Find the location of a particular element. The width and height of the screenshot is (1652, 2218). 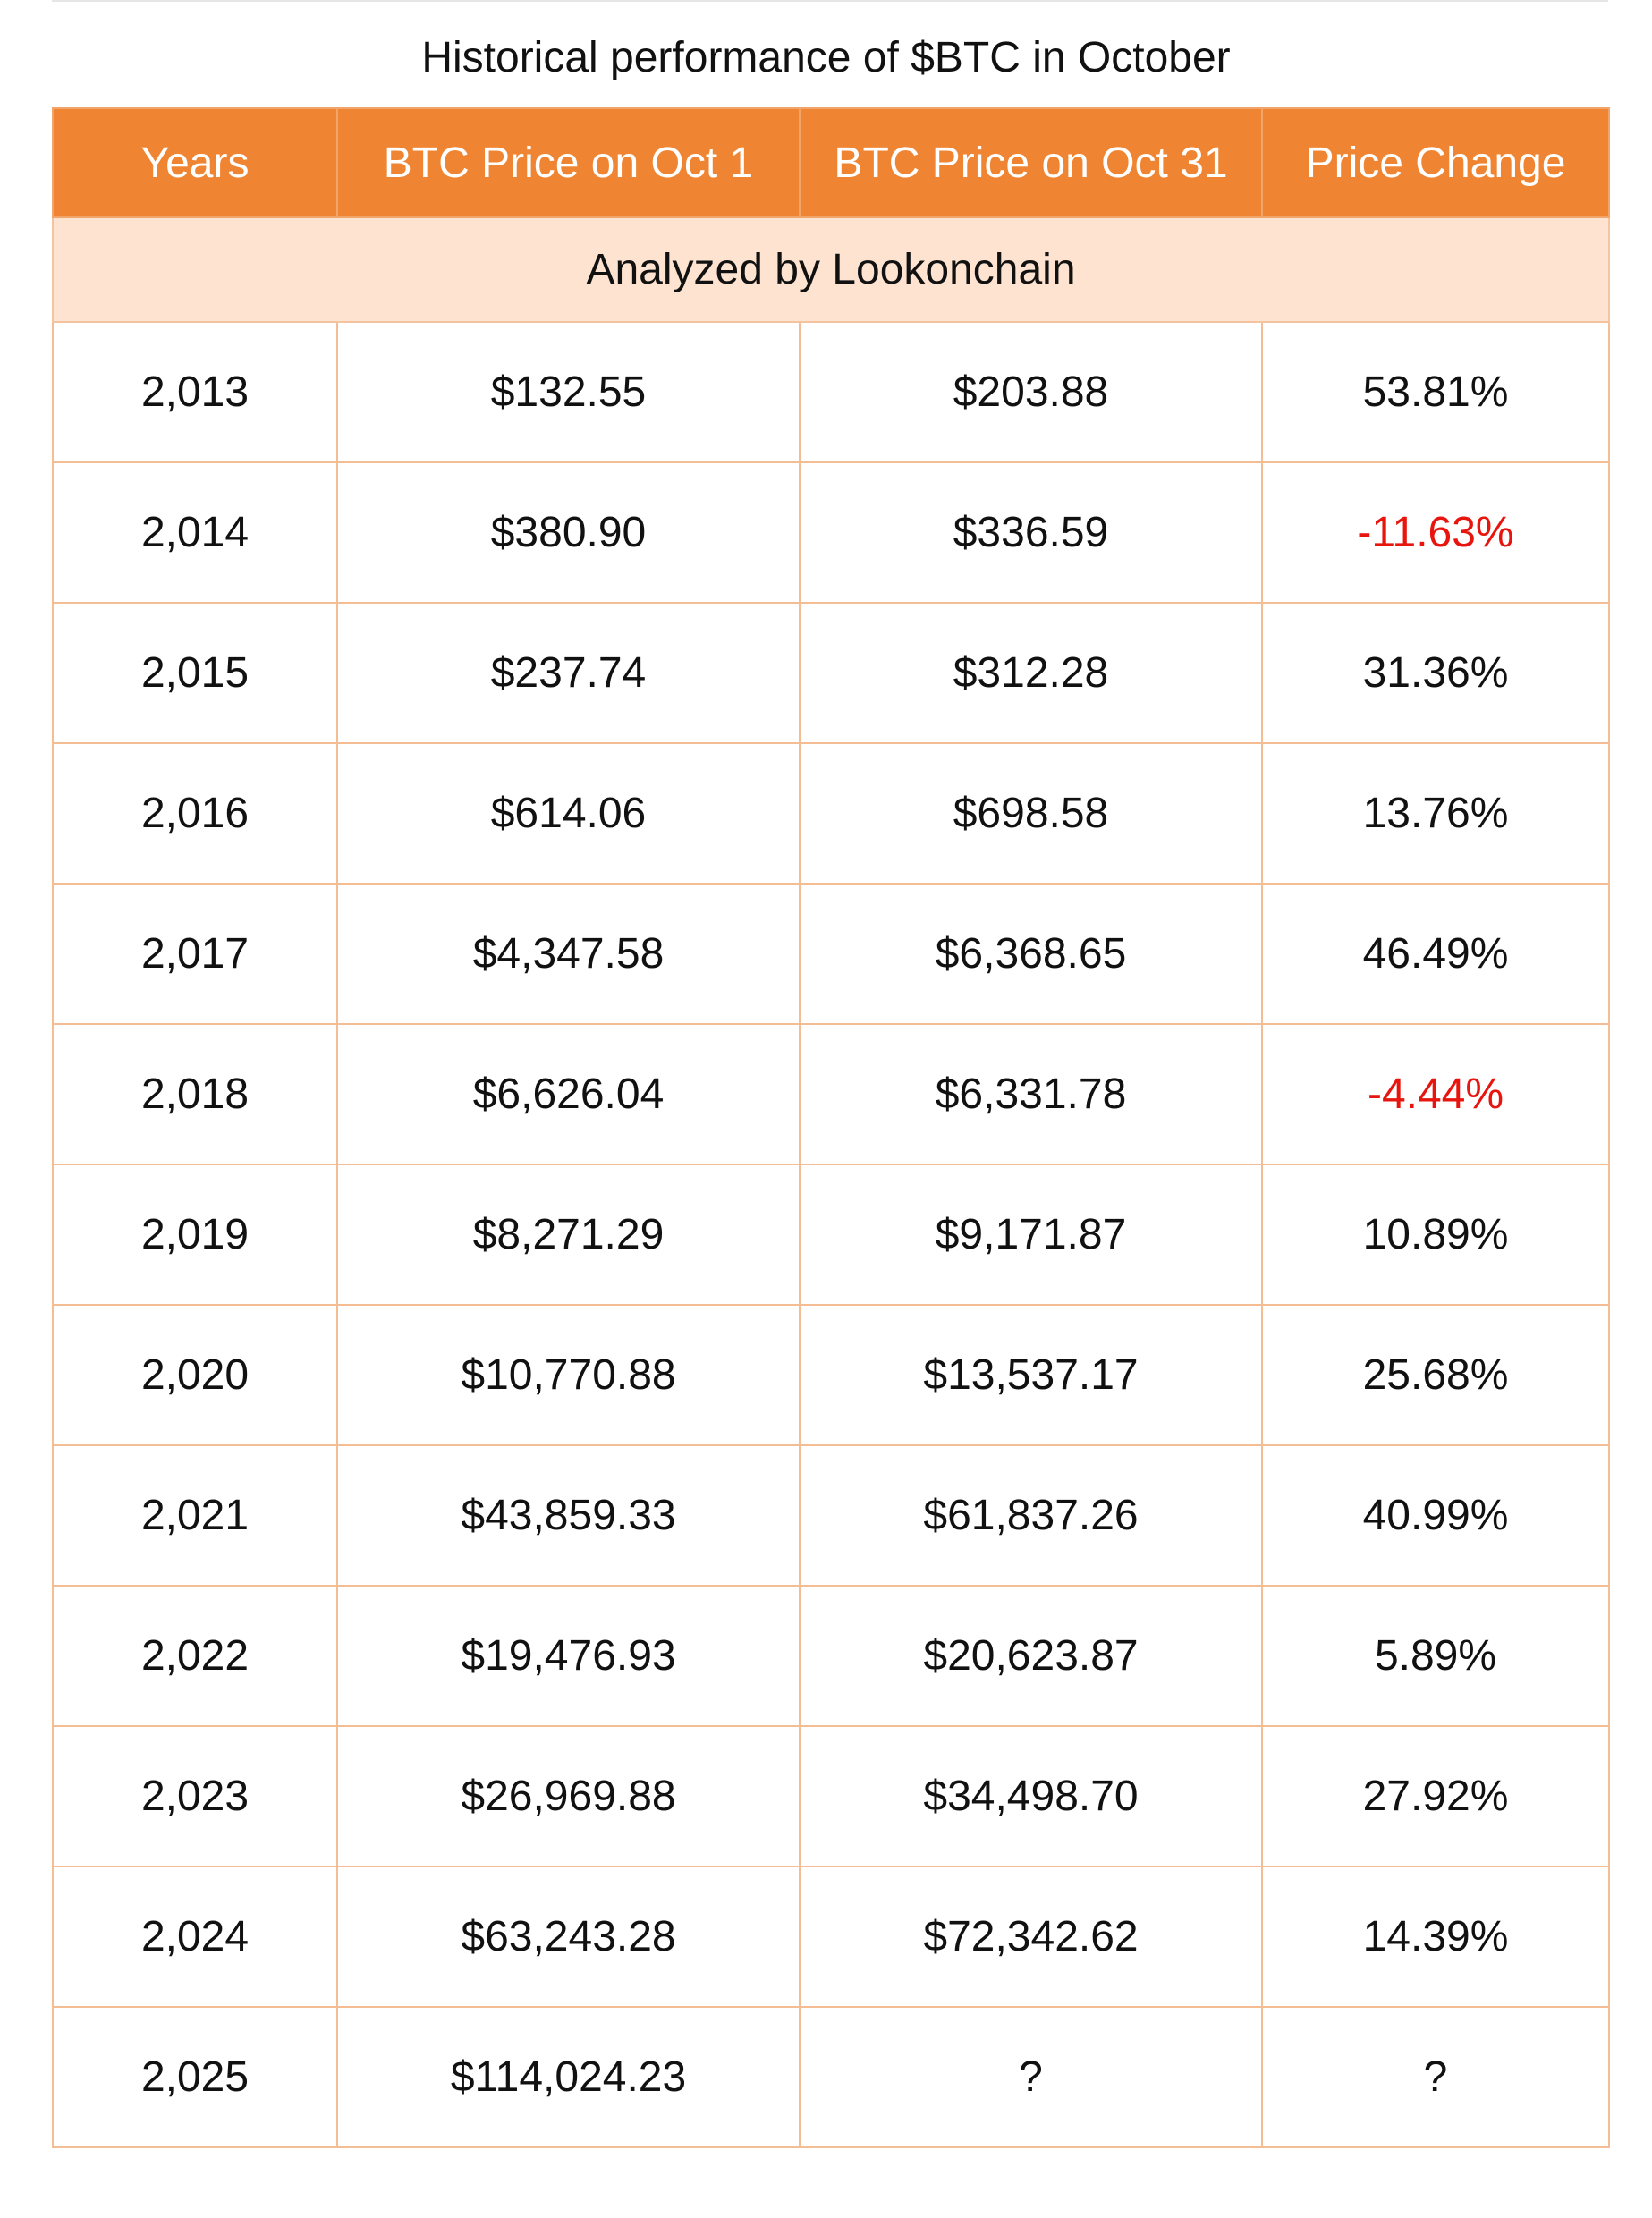

price-oct-31-cell: $312.28 is located at coordinates (1031, 673).